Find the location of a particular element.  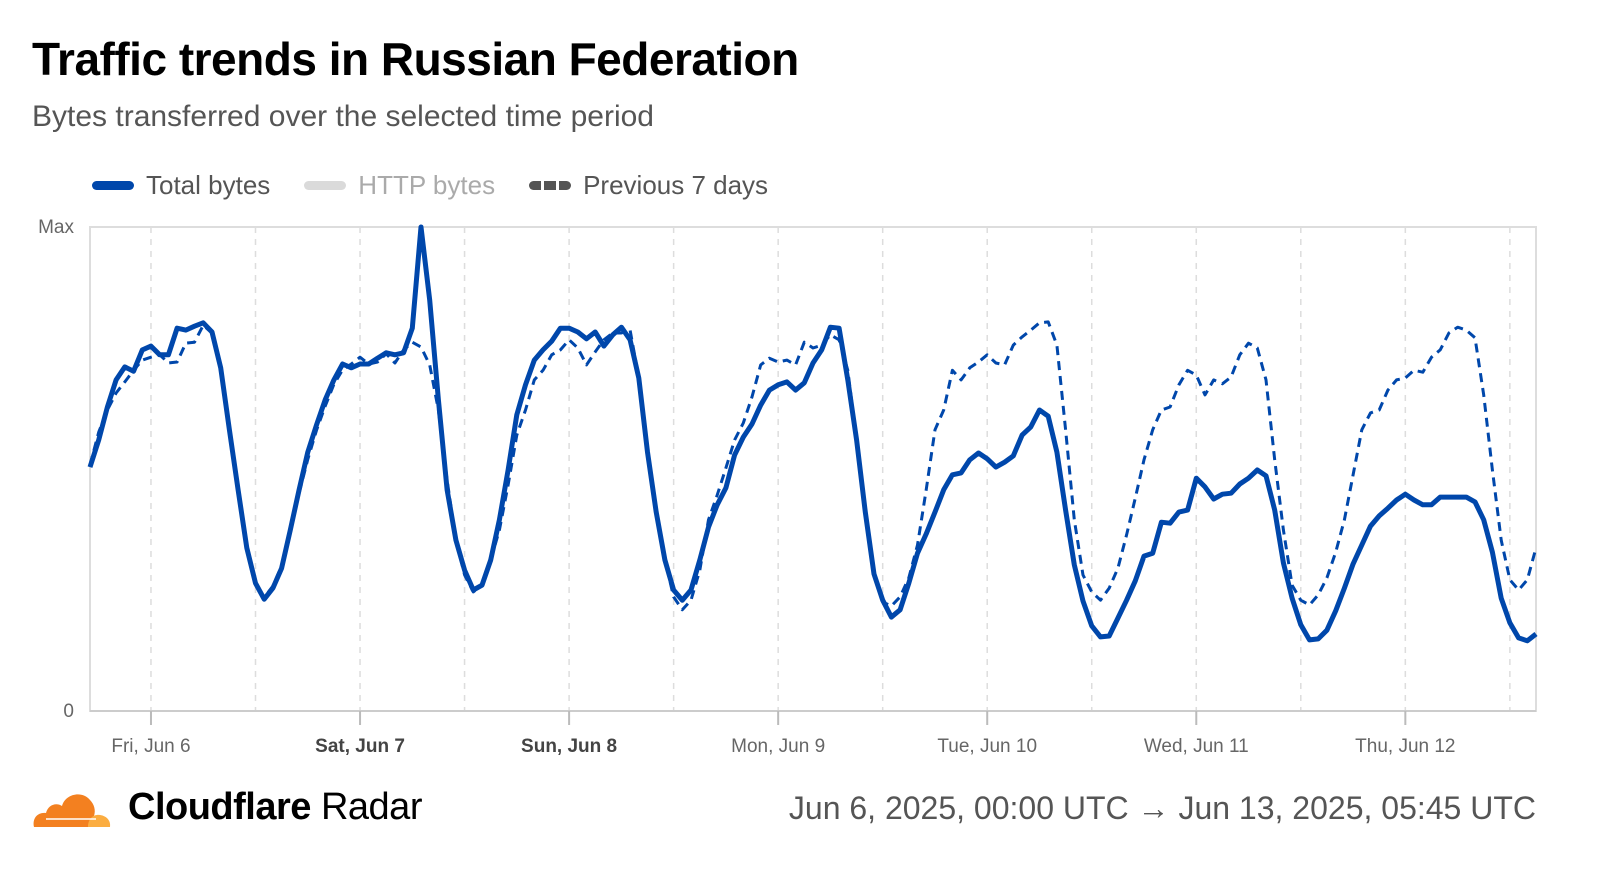

chart-legend: Total bytes HTTP bytes Previous 7 days is located at coordinates (447, 185).